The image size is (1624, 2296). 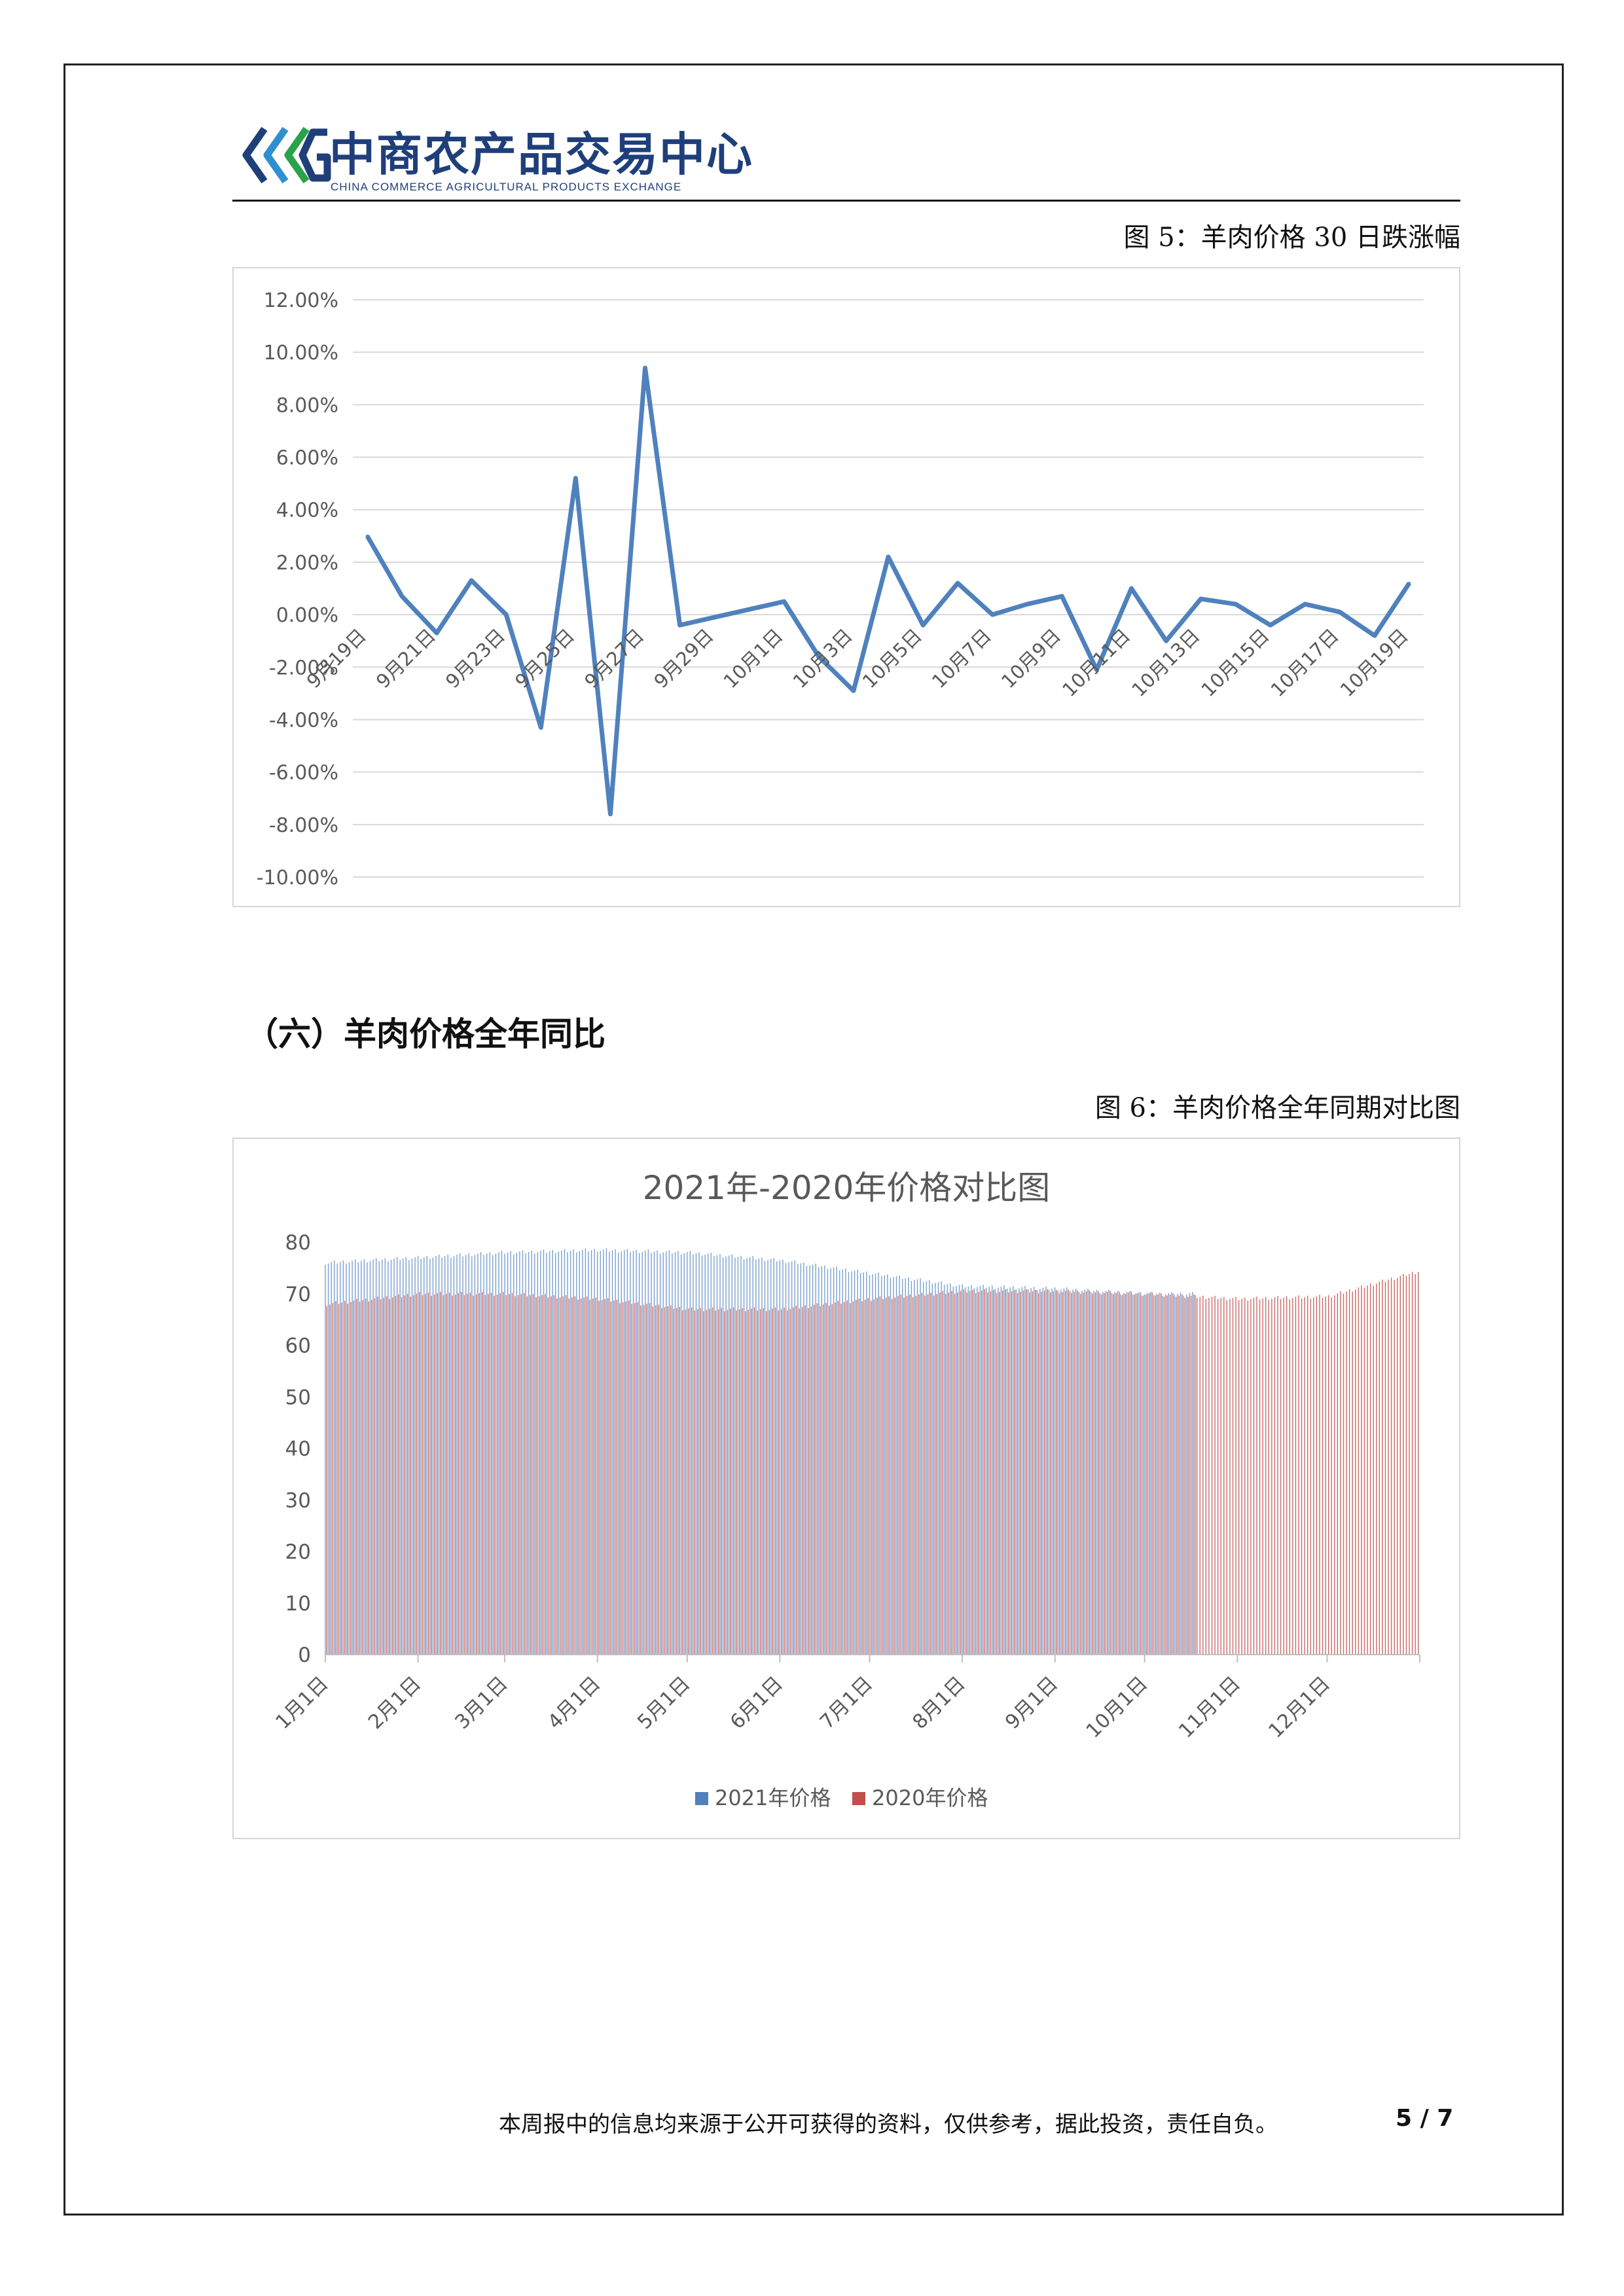 I want to click on series-line, so click(x=888, y=591).